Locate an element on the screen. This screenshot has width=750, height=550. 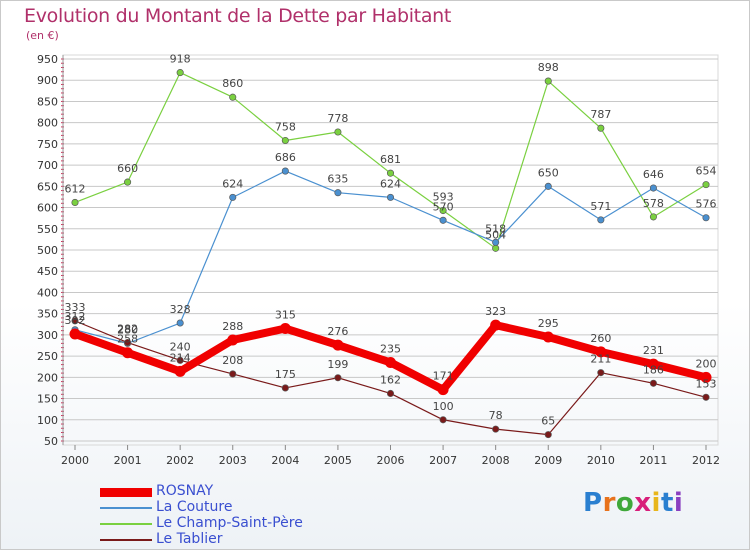
proxiti-logo: Proxiti is located at coordinates (633, 503).